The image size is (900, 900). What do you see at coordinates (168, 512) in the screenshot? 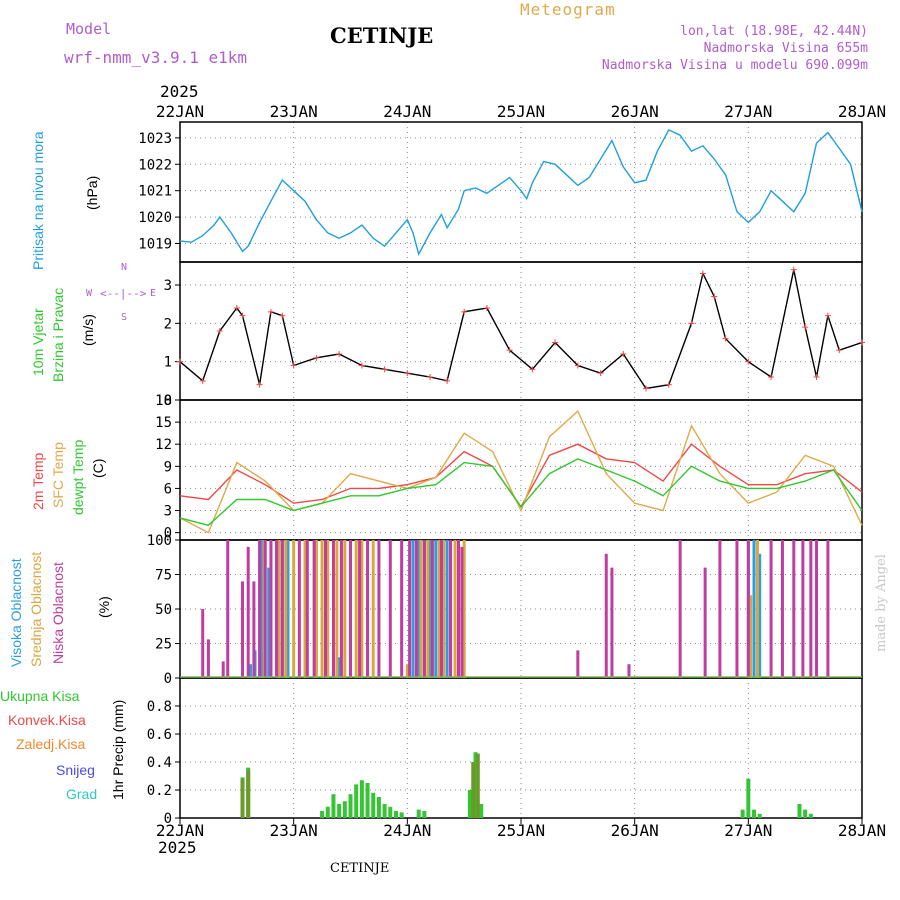
I see `y-tick-label: 3` at bounding box center [168, 512].